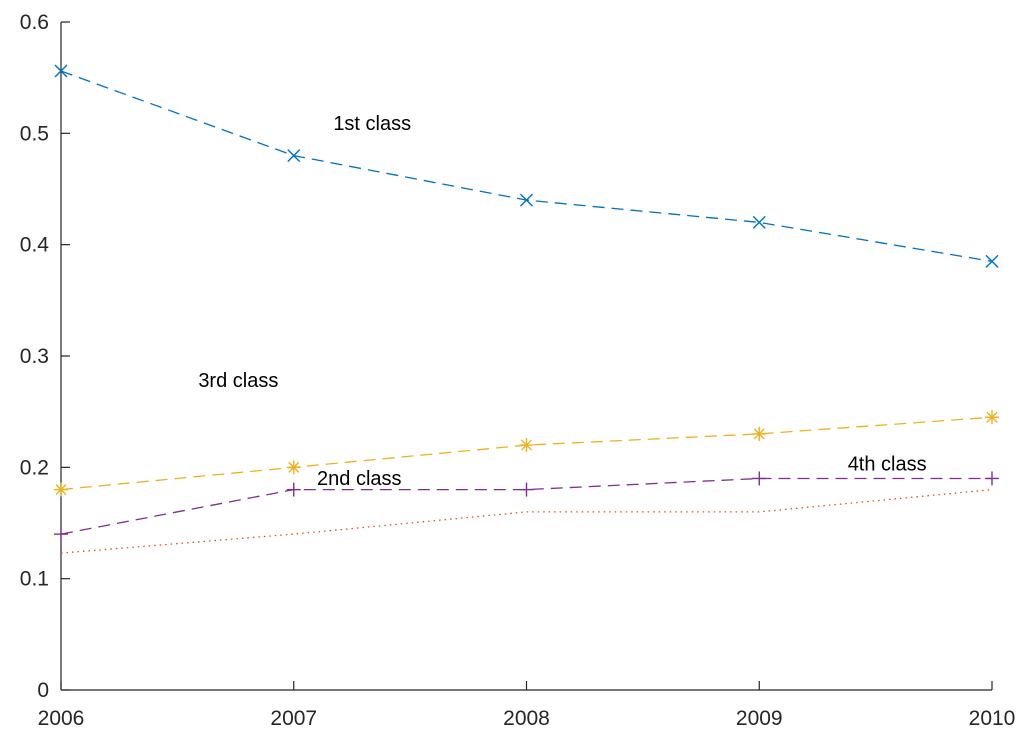  I want to click on y-tick-label: 0.6, so click(34, 22).